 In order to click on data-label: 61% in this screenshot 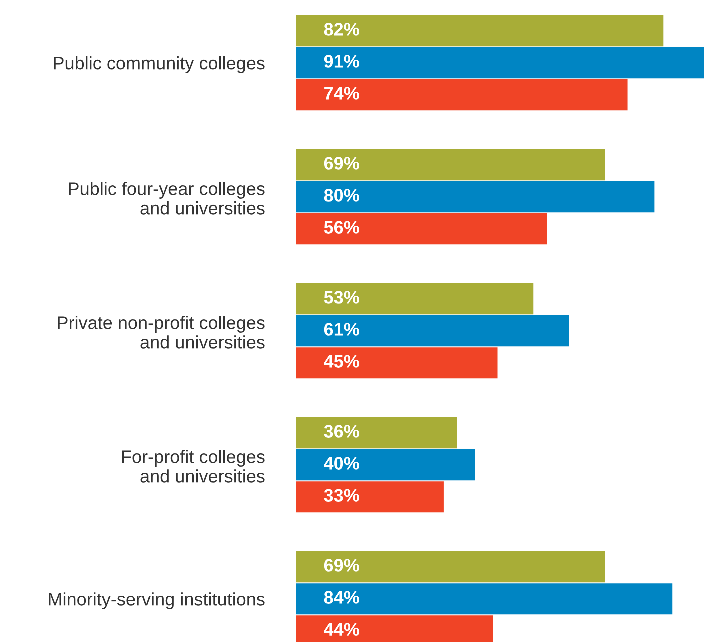, I will do `click(342, 329)`.